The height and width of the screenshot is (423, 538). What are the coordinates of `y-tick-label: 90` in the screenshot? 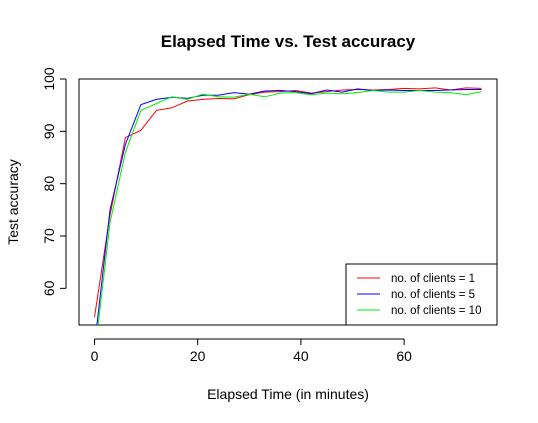 It's located at (49, 131).